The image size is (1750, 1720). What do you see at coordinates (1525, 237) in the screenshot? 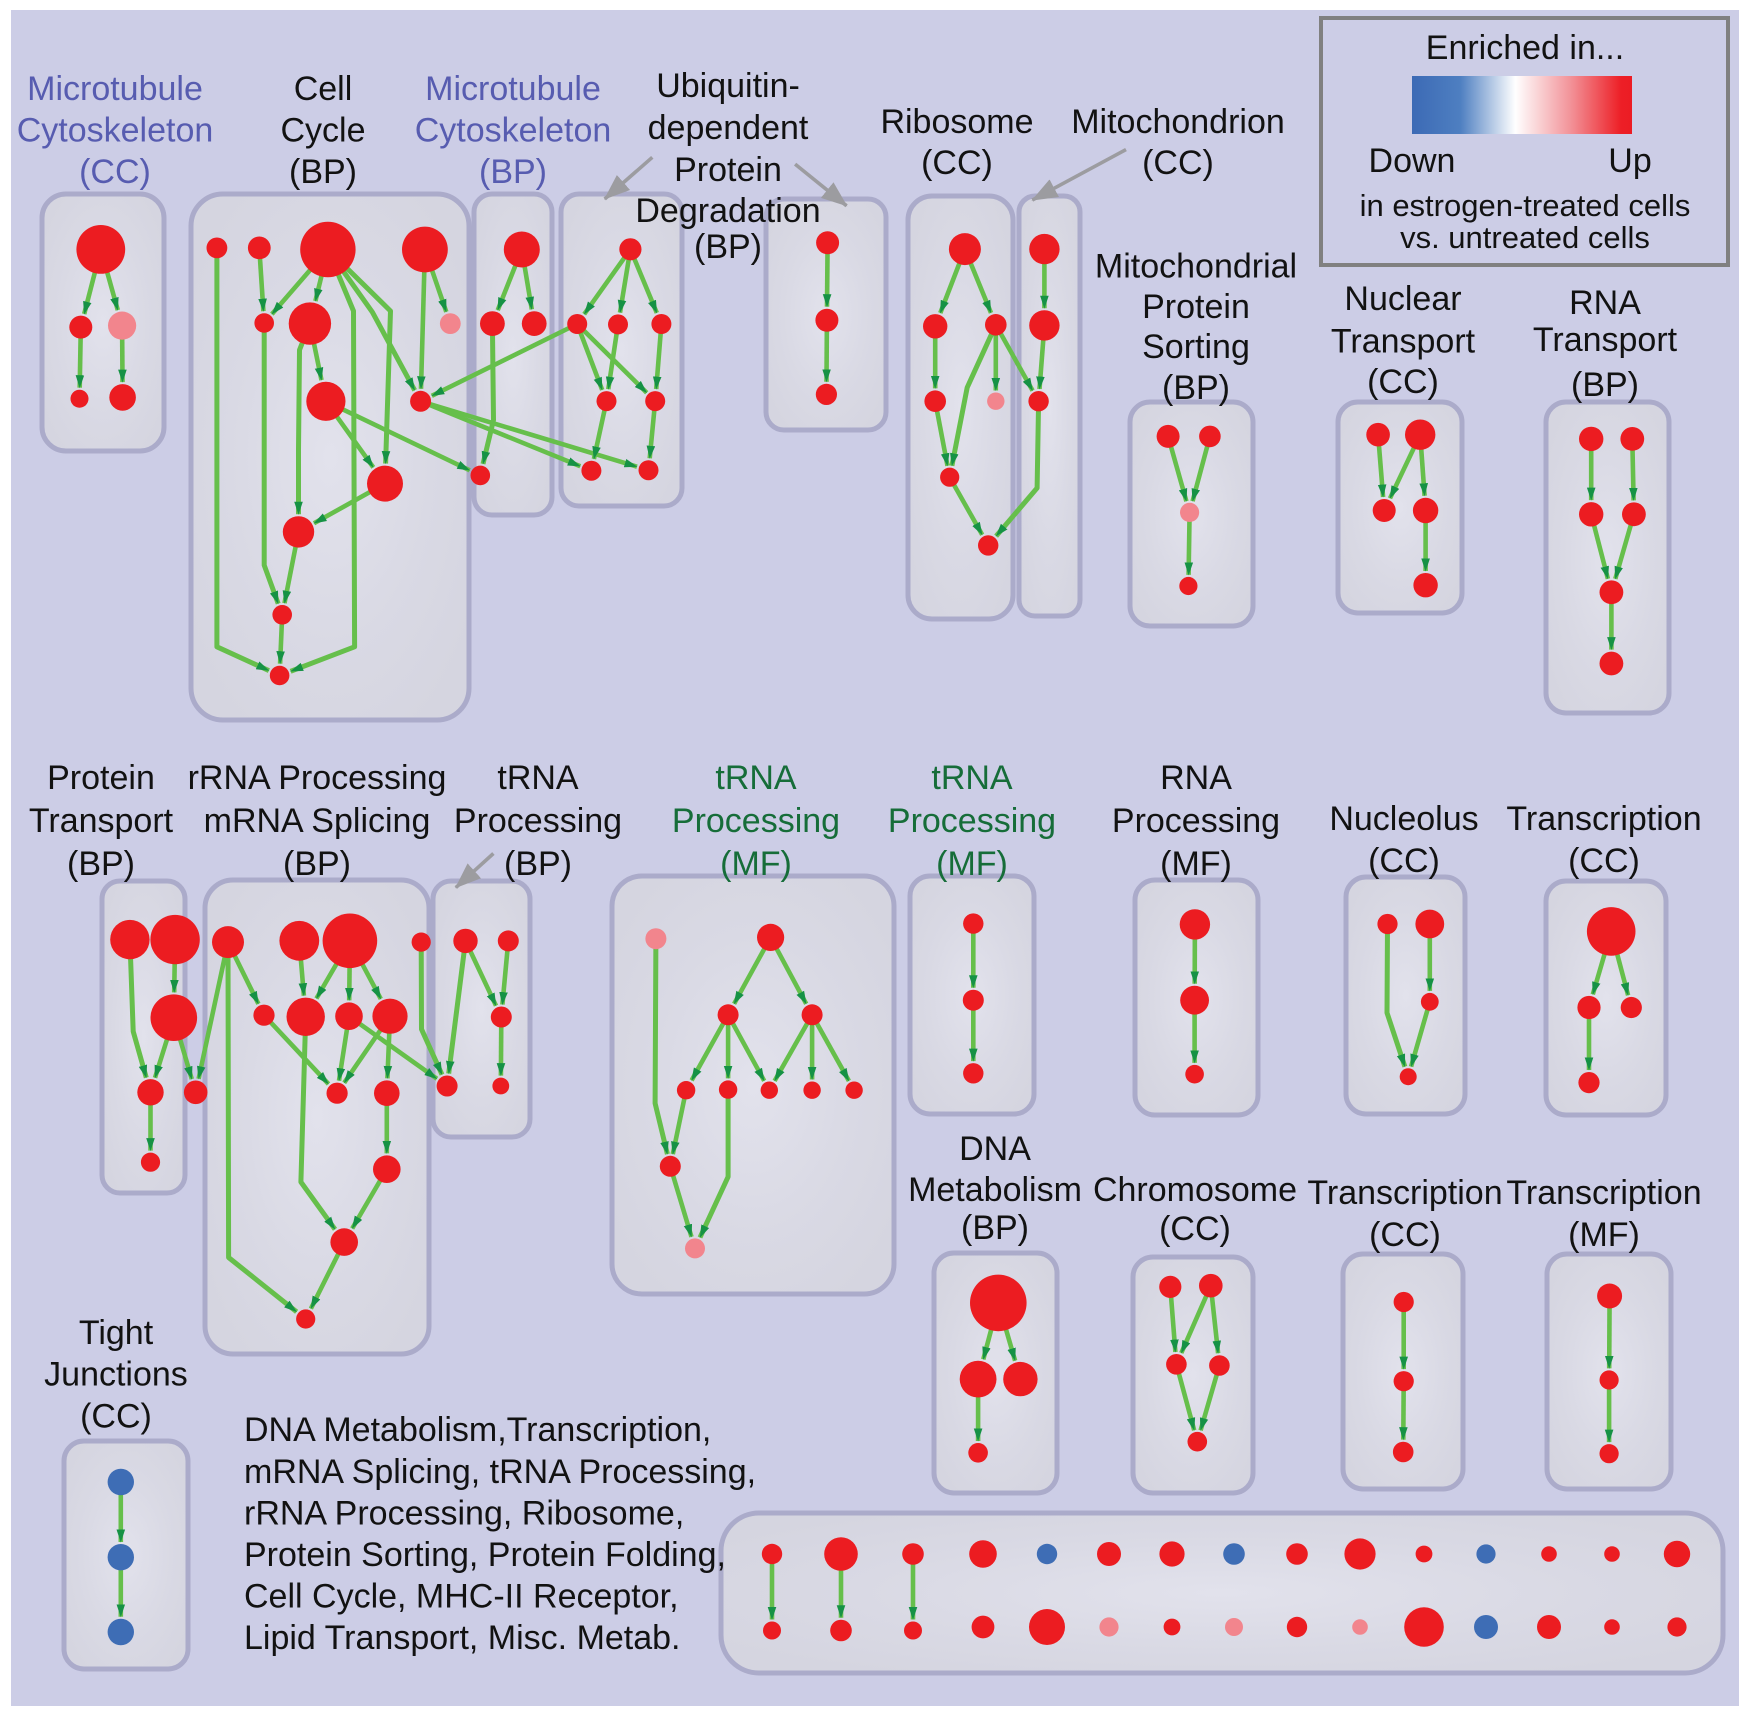
I see `svg-text: vs. untreated cells` at bounding box center [1525, 237].